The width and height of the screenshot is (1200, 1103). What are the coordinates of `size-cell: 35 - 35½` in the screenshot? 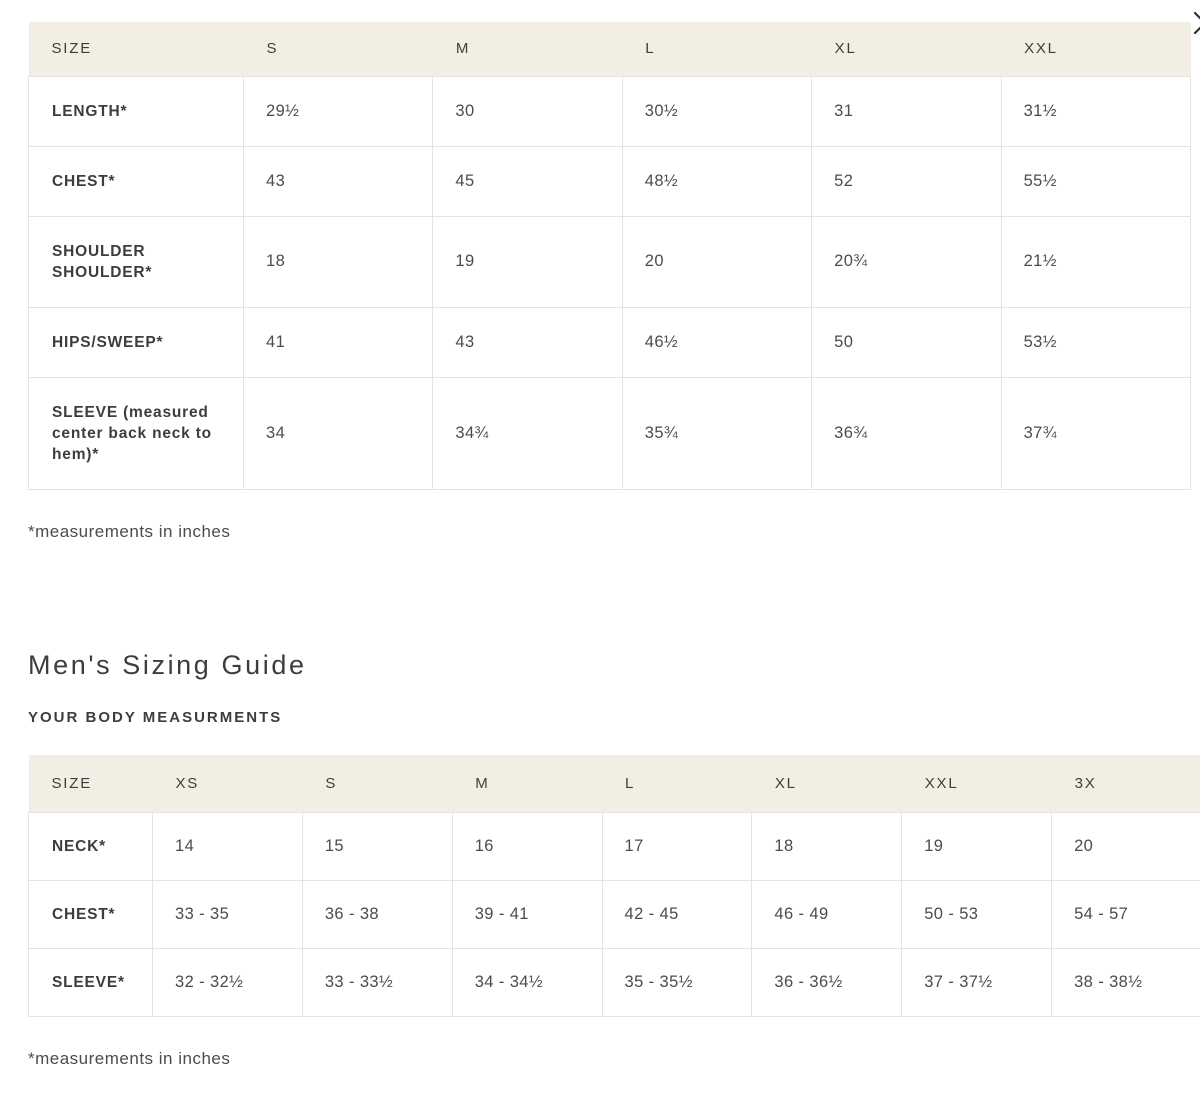 It's located at (677, 982).